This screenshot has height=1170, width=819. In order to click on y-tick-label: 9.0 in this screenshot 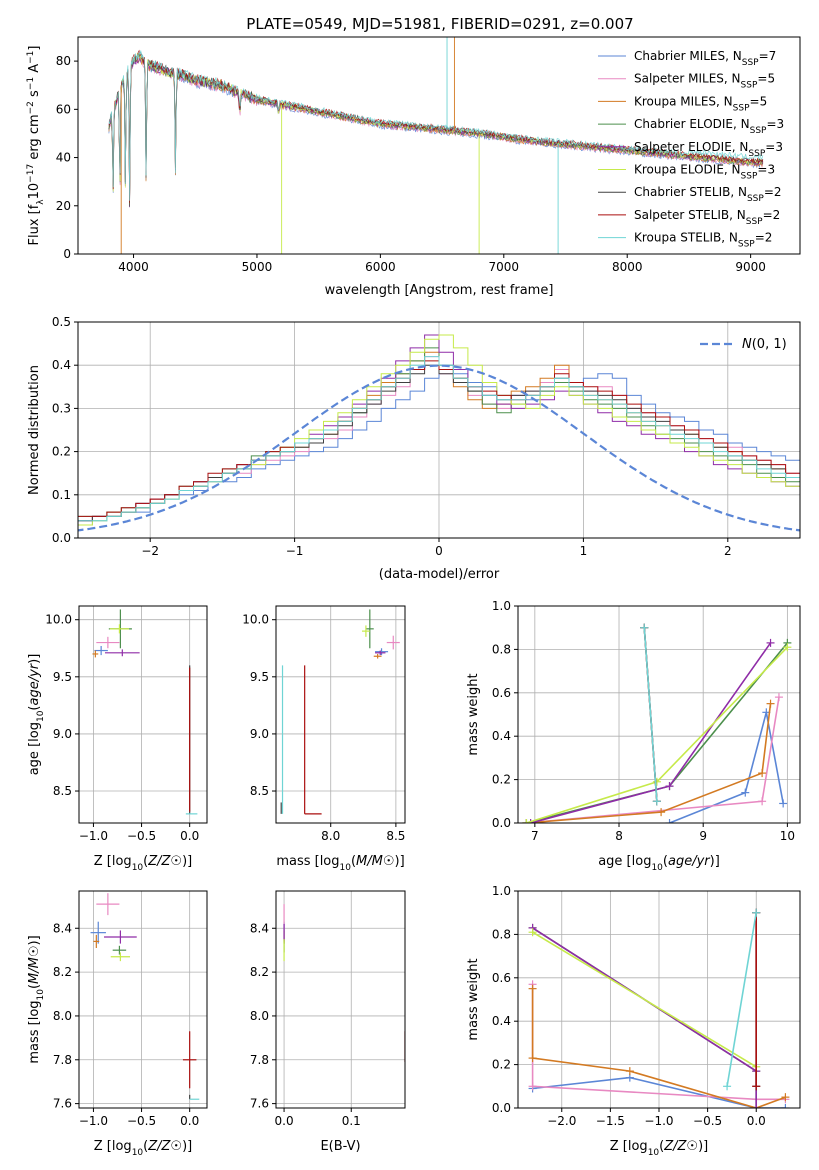, I will do `click(62, 734)`.